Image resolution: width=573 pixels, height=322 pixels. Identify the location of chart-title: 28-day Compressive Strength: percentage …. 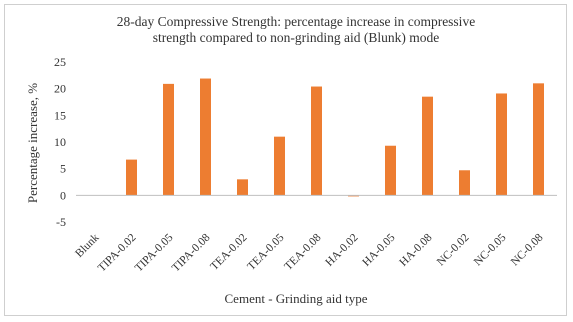
(296, 29).